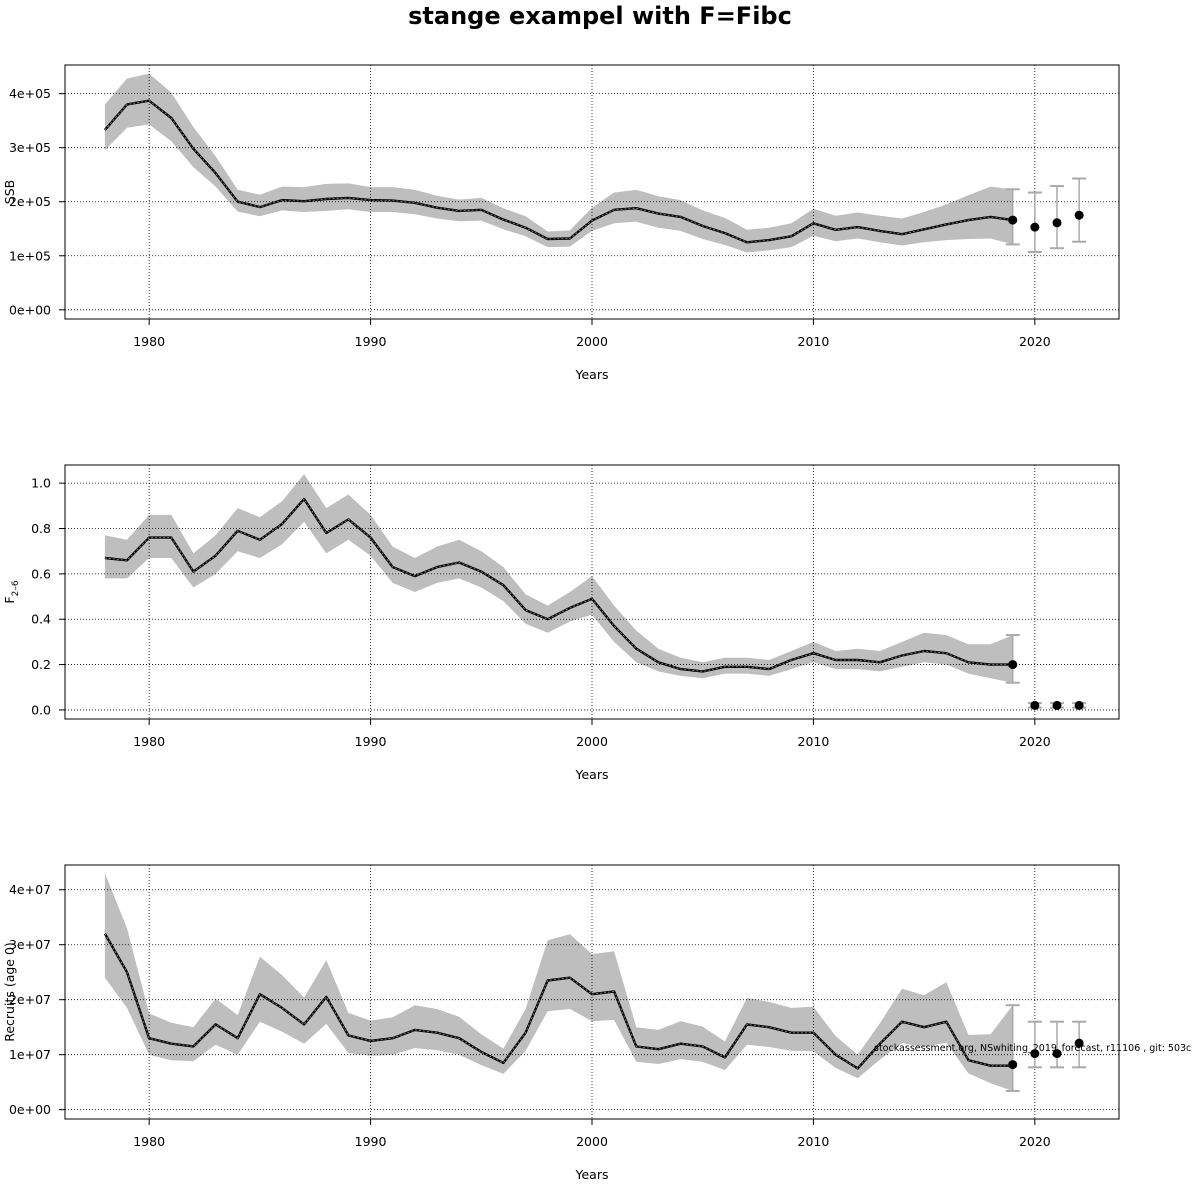 The image size is (1200, 1200). Describe the element at coordinates (1035, 1141) in the screenshot. I see `recruits-x-tick-label: 2020` at that location.